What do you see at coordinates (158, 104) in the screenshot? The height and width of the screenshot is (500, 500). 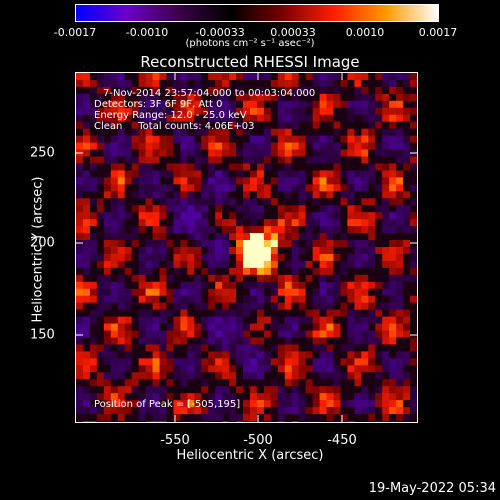 I see `info-detectors: Detectors: 3F 6F 9F, Att 0` at bounding box center [158, 104].